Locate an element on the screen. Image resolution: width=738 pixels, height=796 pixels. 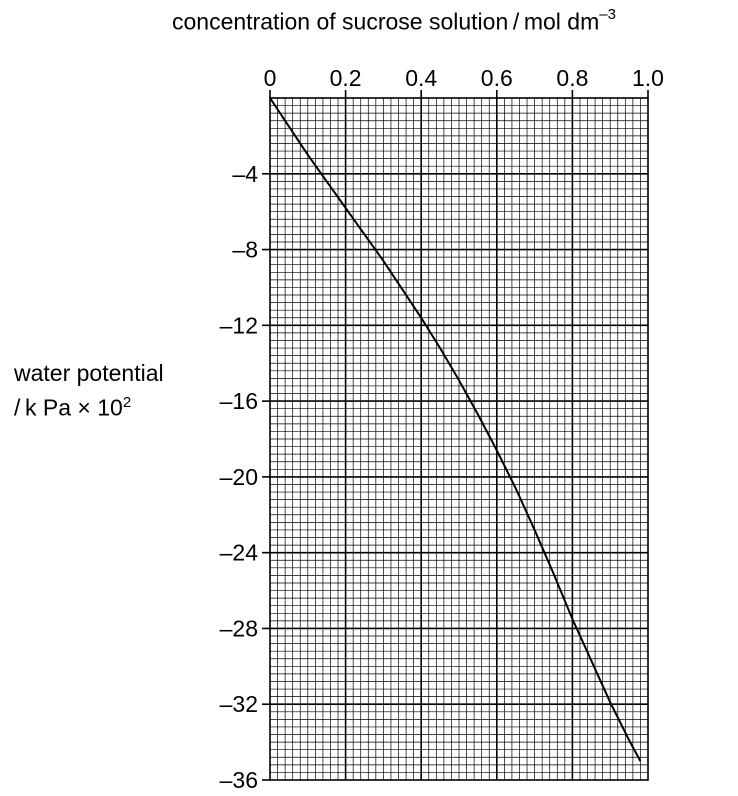
x-tick-label: 0.8 is located at coordinates (572, 78).